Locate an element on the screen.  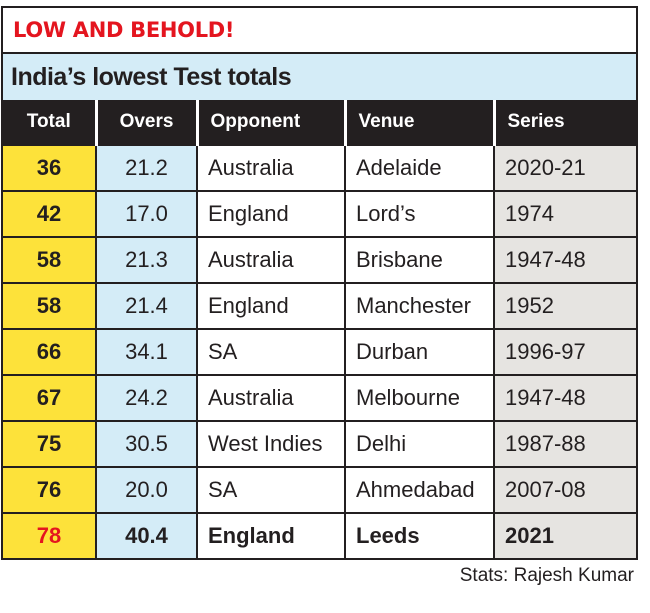
cell-overs: 21.3 is located at coordinates (146, 259).